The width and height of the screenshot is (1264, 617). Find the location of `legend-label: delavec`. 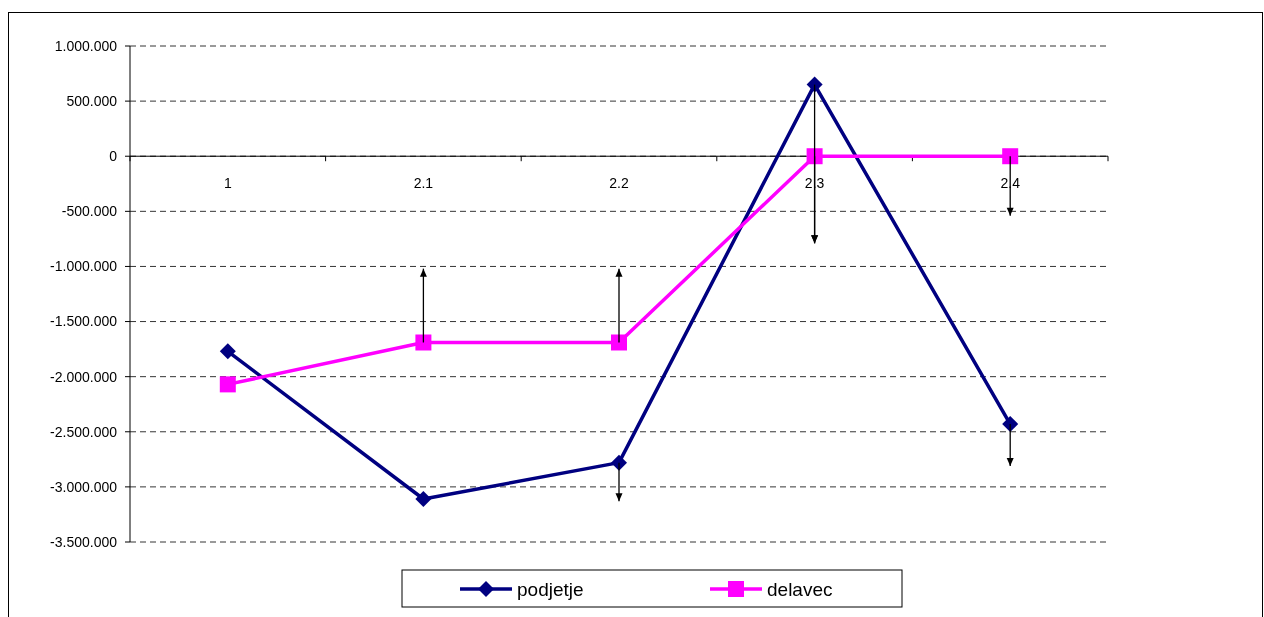

legend-label: delavec is located at coordinates (800, 589).